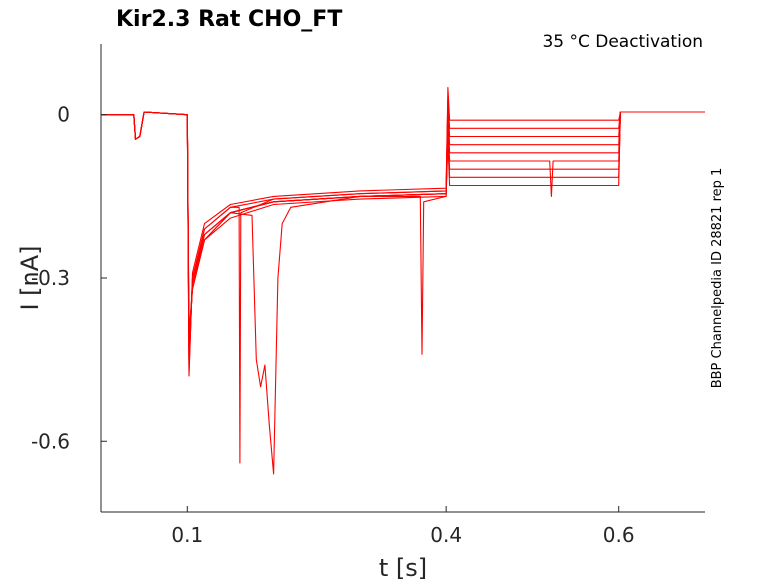 The width and height of the screenshot is (778, 583). What do you see at coordinates (622, 42) in the screenshot?
I see `condition-annotation: 35 °C Deactivation` at bounding box center [622, 42].